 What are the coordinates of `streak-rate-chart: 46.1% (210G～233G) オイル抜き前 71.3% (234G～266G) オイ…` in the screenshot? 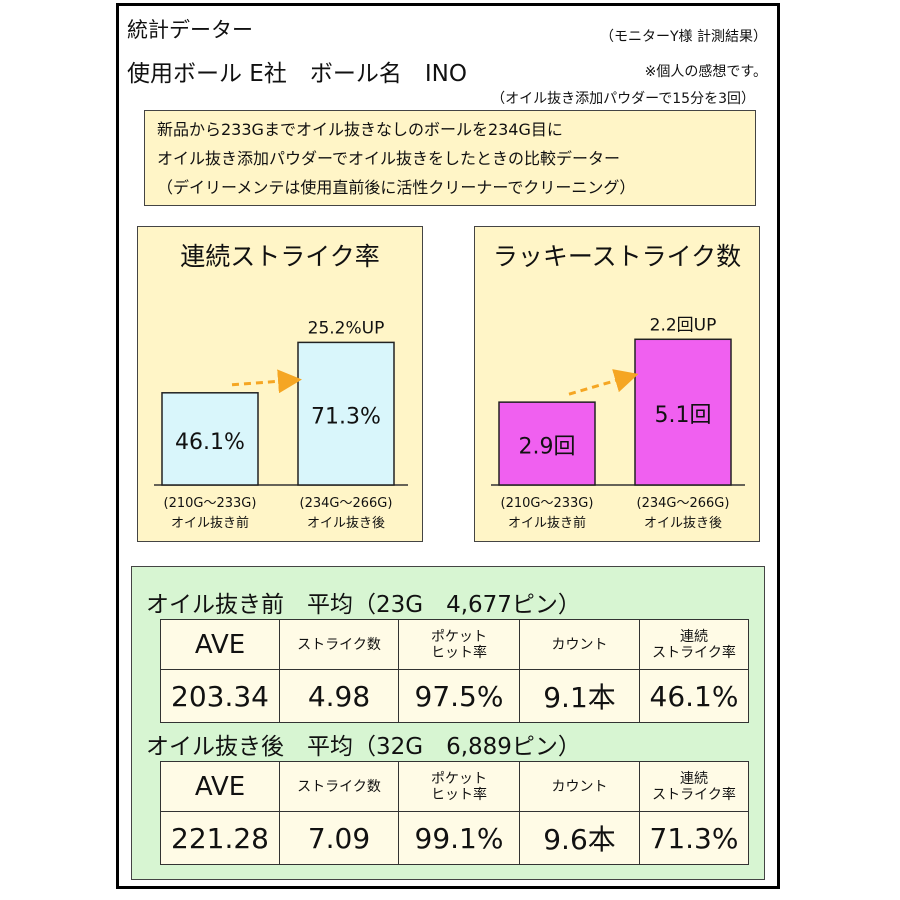 It's located at (281, 424).